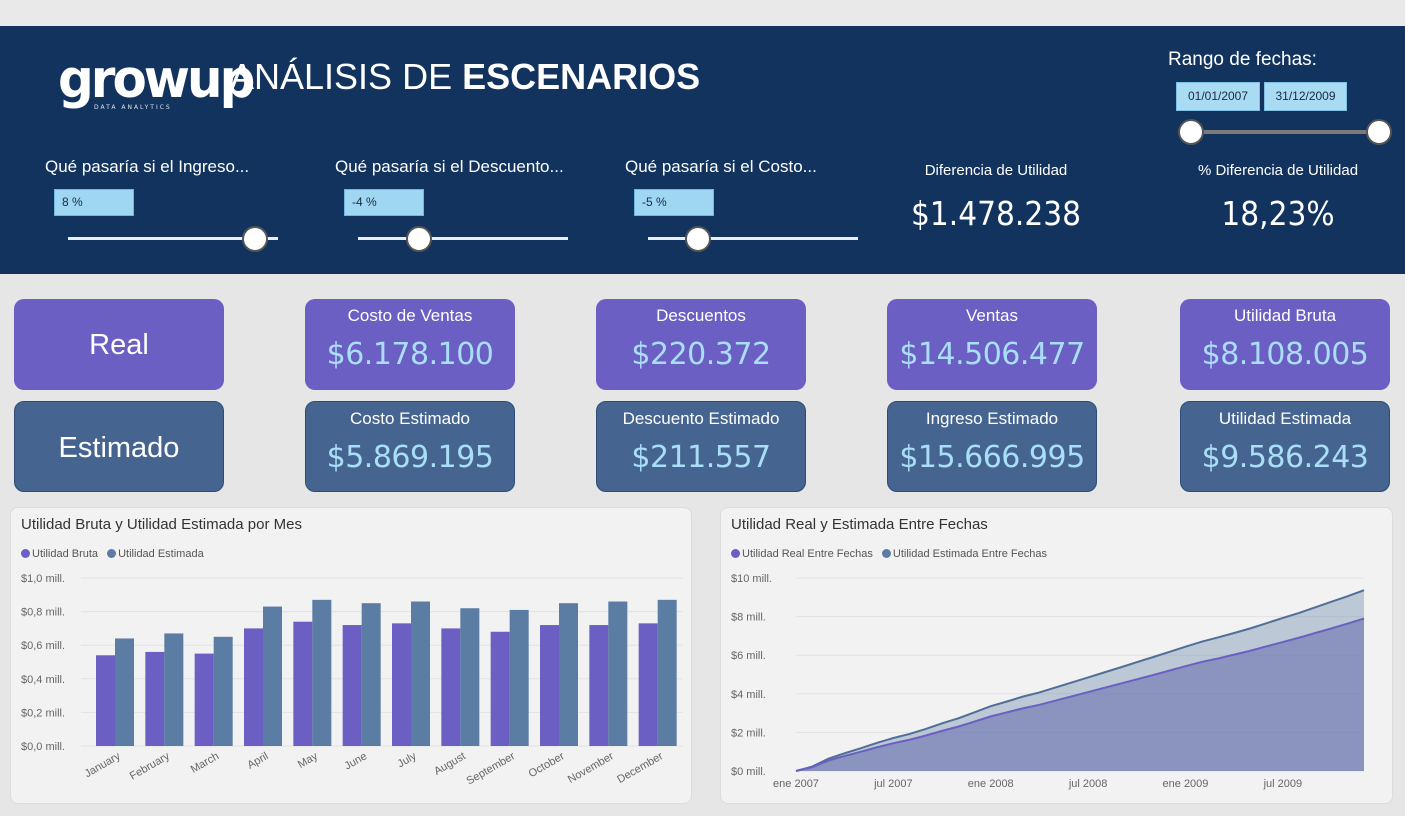 This screenshot has width=1405, height=816. What do you see at coordinates (150, 766) in the screenshot?
I see `x-tick-label: February` at bounding box center [150, 766].